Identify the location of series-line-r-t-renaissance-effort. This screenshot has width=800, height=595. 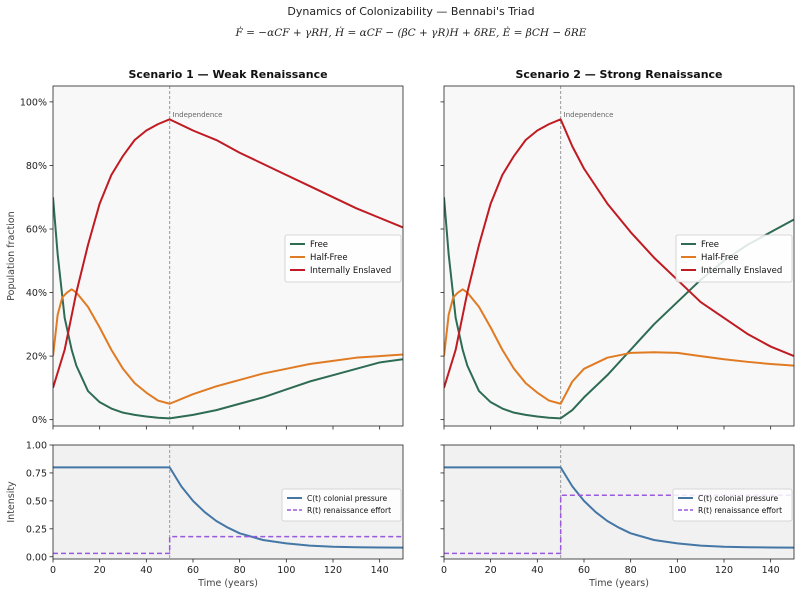
(228, 545).